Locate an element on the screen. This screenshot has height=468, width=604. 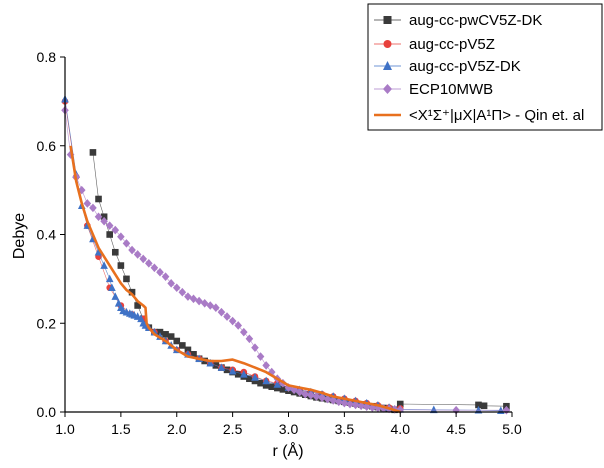
x-tick-label-3: 2.5 is located at coordinates (233, 429).